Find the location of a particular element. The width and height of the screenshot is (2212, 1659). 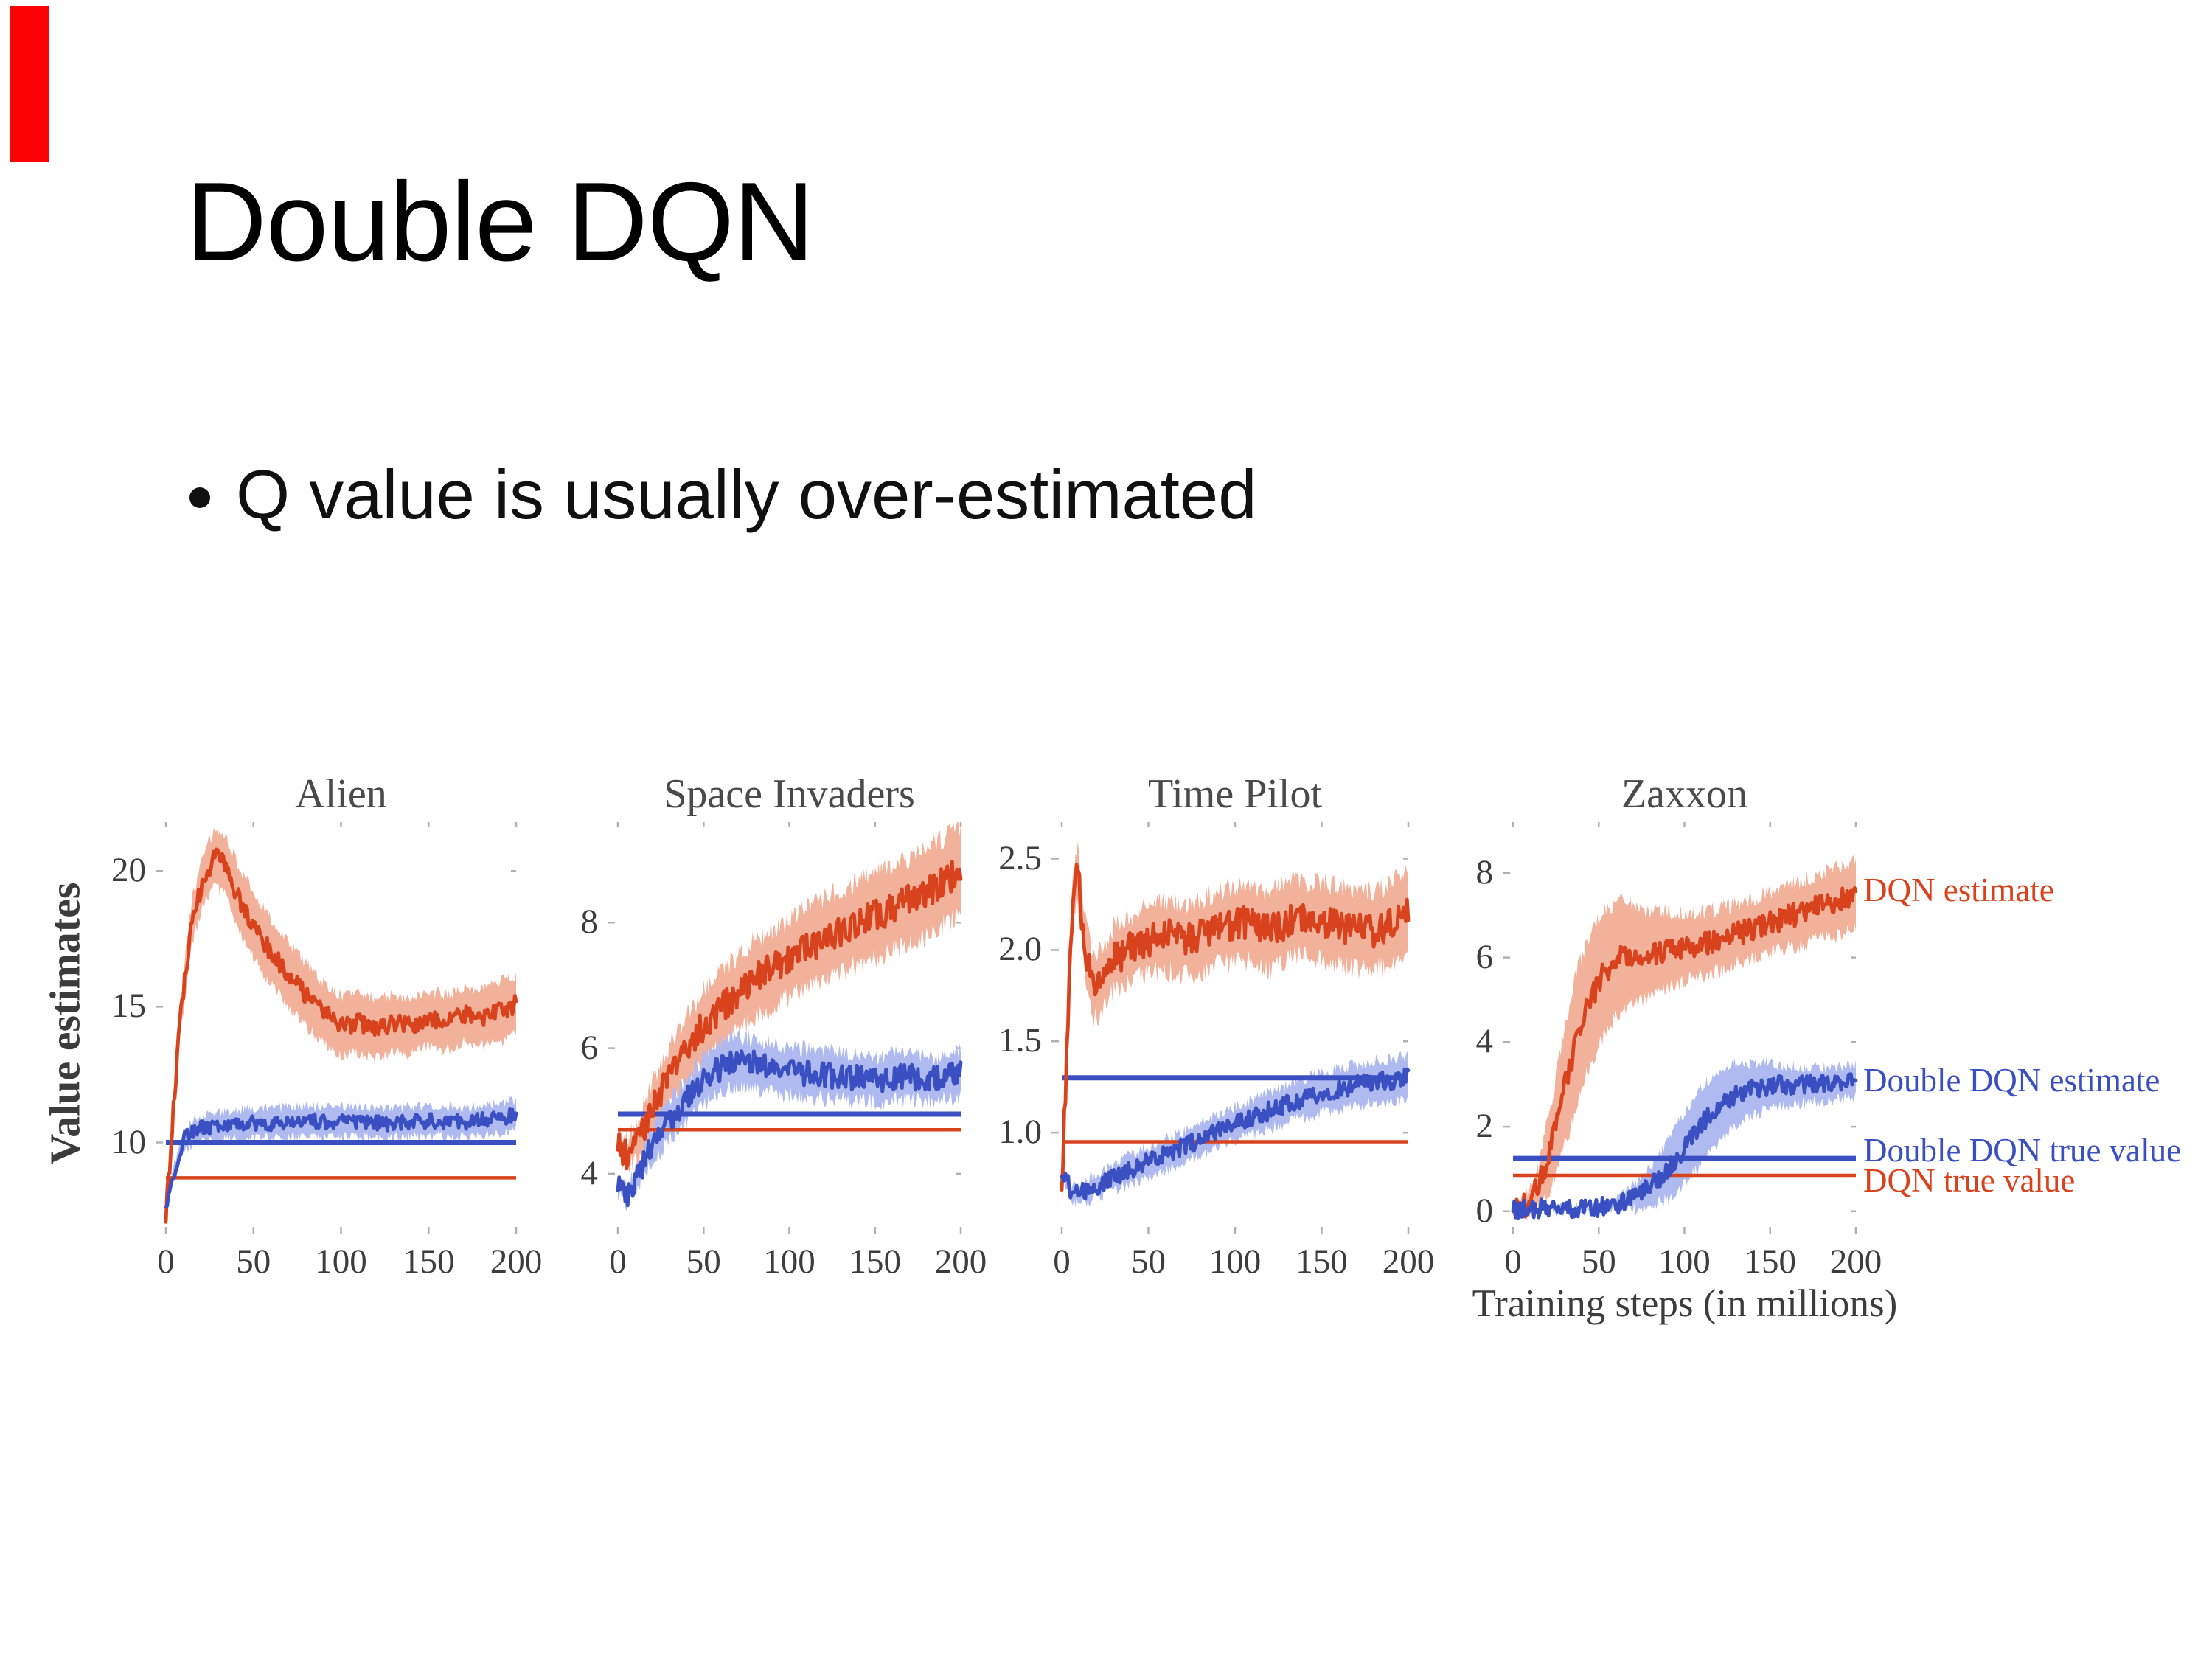

chart-zaxxon is located at coordinates (1680, 1028).